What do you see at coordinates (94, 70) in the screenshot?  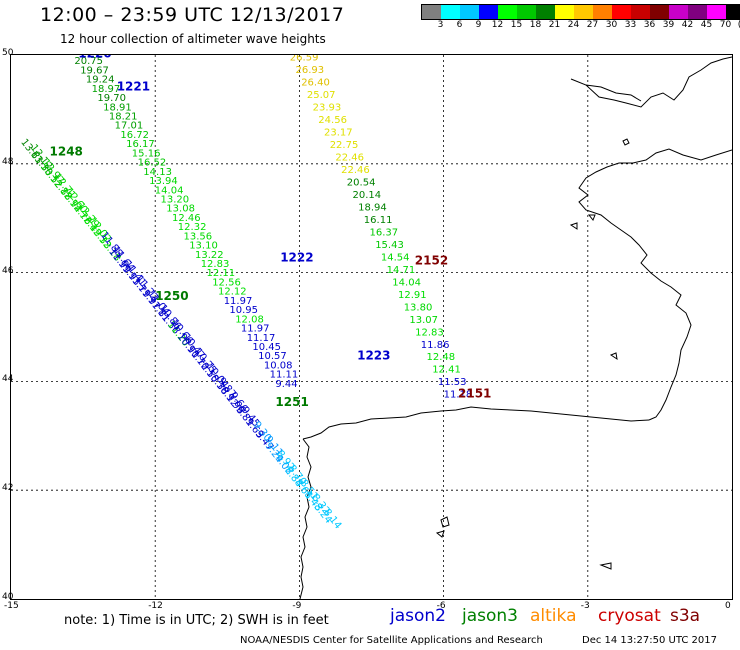 I see `wave-height-value: 19.67` at bounding box center [94, 70].